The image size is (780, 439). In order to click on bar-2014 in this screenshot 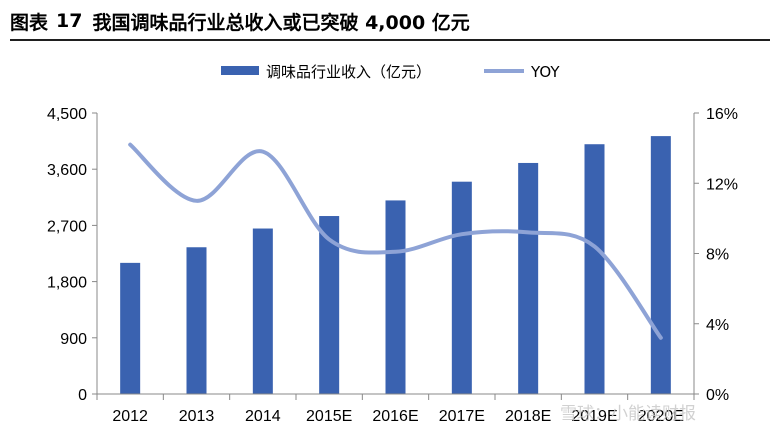, I will do `click(262, 311)`.